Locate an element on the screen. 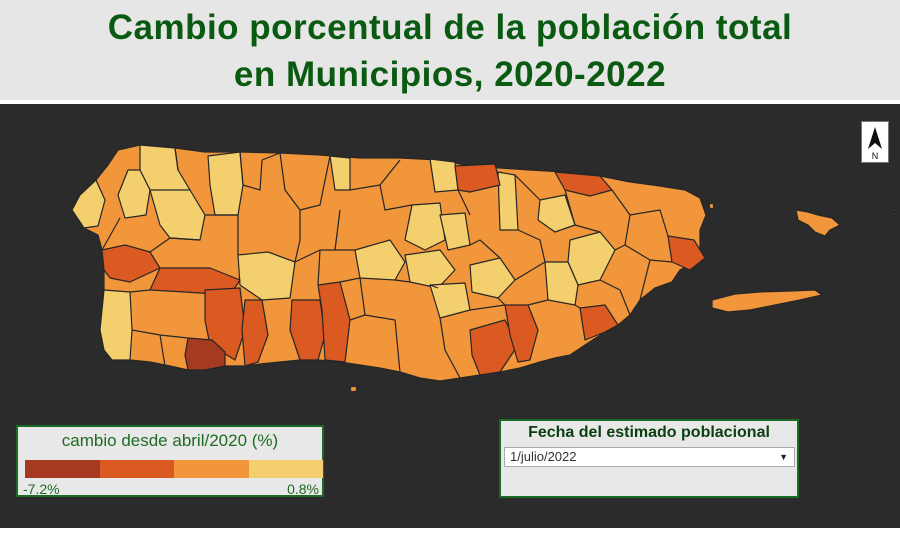 This screenshot has height=533, width=900. date-select-value: 1/julio/2022 is located at coordinates (543, 456).